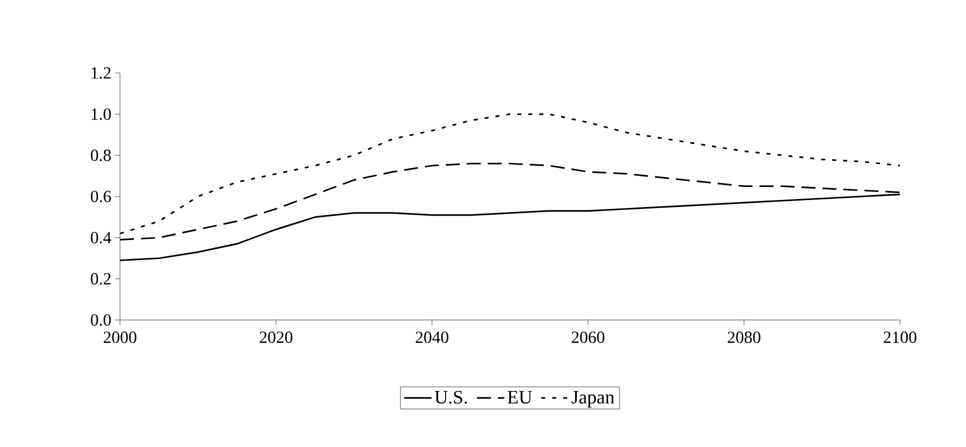  What do you see at coordinates (100, 320) in the screenshot?
I see `y-tick-label: 0.0` at bounding box center [100, 320].